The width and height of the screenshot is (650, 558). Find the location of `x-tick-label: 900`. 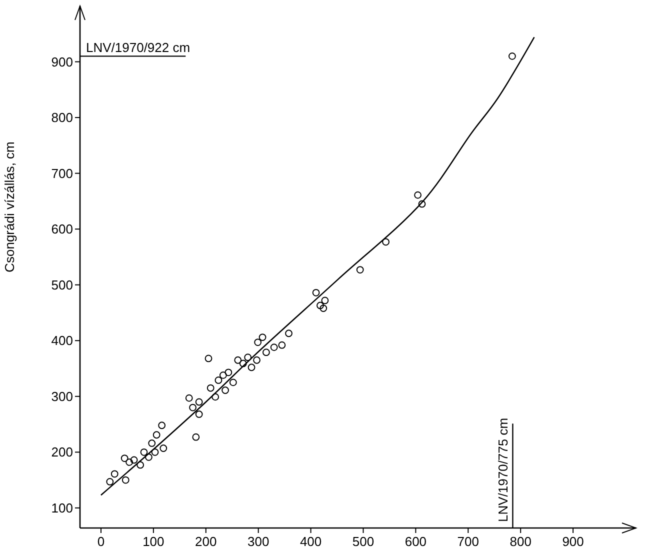

x-tick-label: 900 is located at coordinates (573, 541).